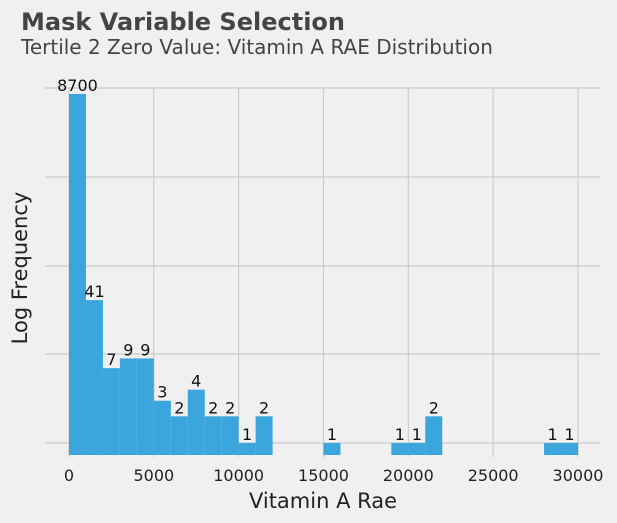  What do you see at coordinates (69, 475) in the screenshot?
I see `x-tick-label: 0` at bounding box center [69, 475].